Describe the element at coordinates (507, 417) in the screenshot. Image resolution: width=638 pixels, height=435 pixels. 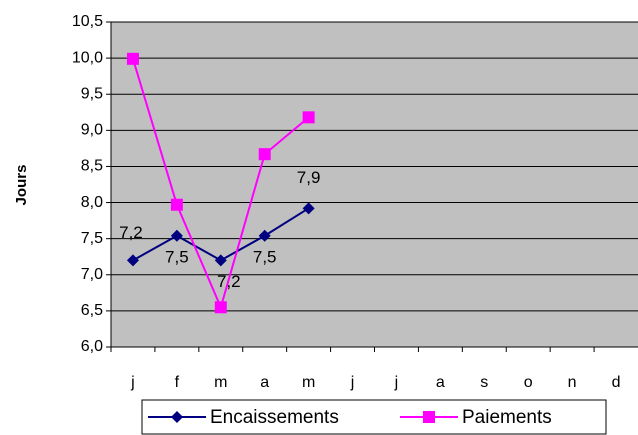
I see `legend-label: Paiements` at that location.